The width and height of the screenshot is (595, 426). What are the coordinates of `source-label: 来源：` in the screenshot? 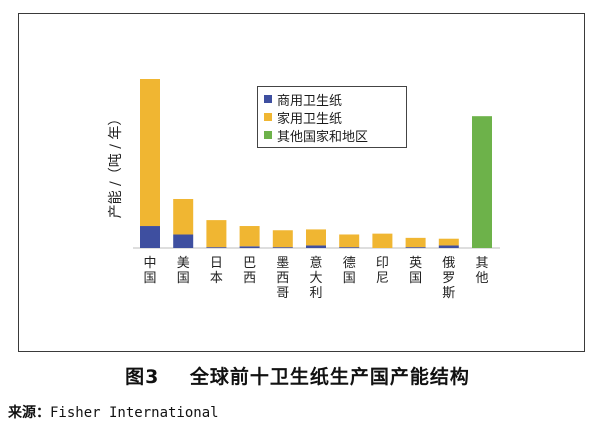 It's located at (29, 413).